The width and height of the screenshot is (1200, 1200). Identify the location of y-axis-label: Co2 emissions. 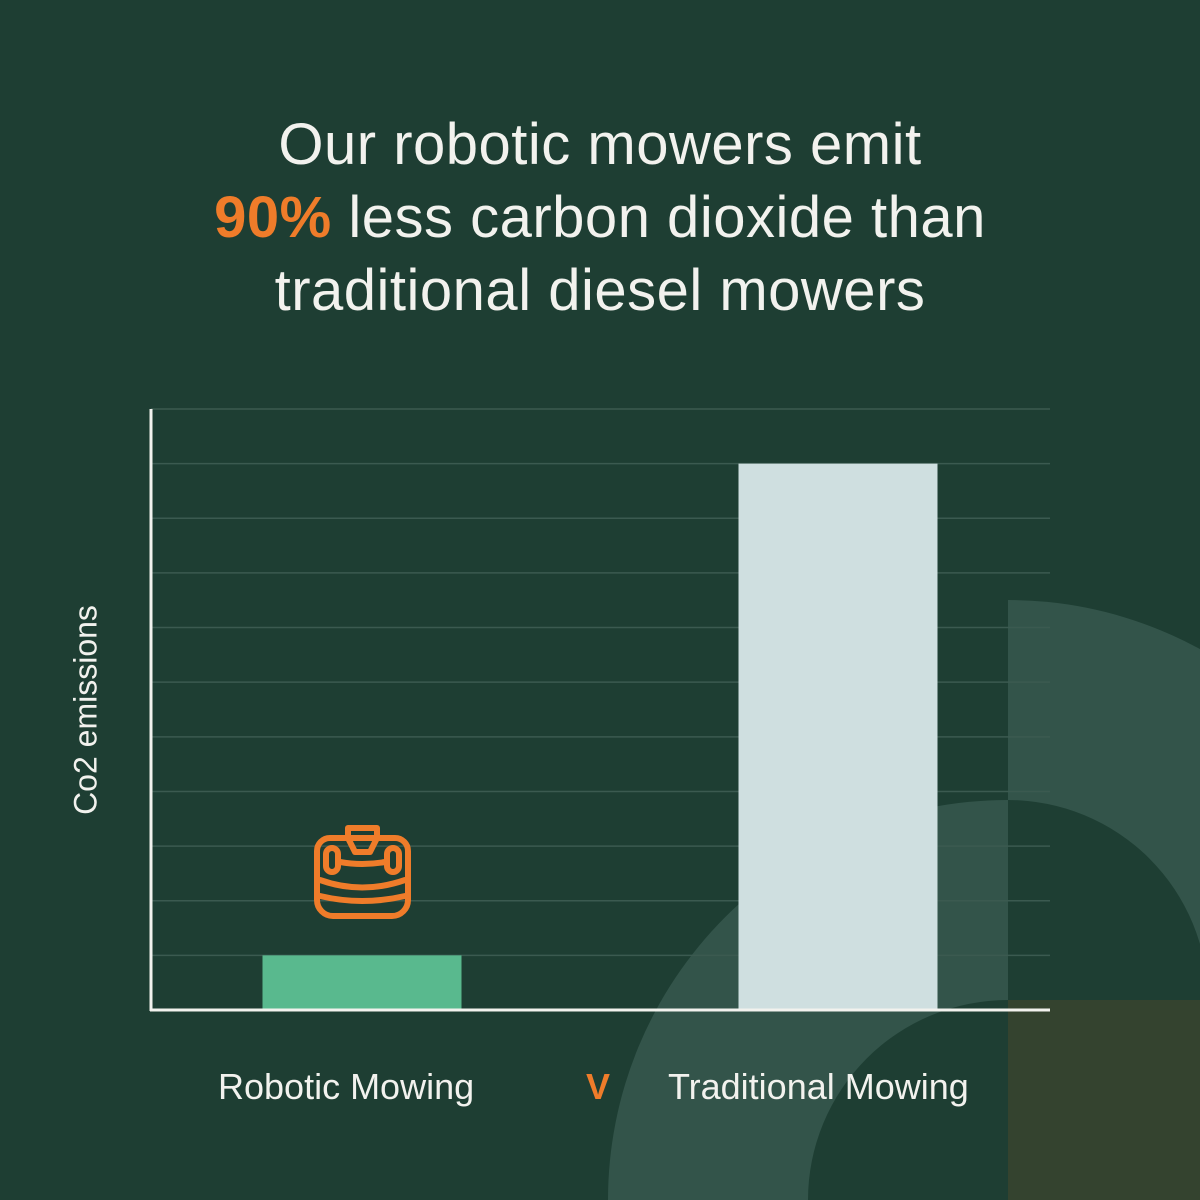
(85, 710).